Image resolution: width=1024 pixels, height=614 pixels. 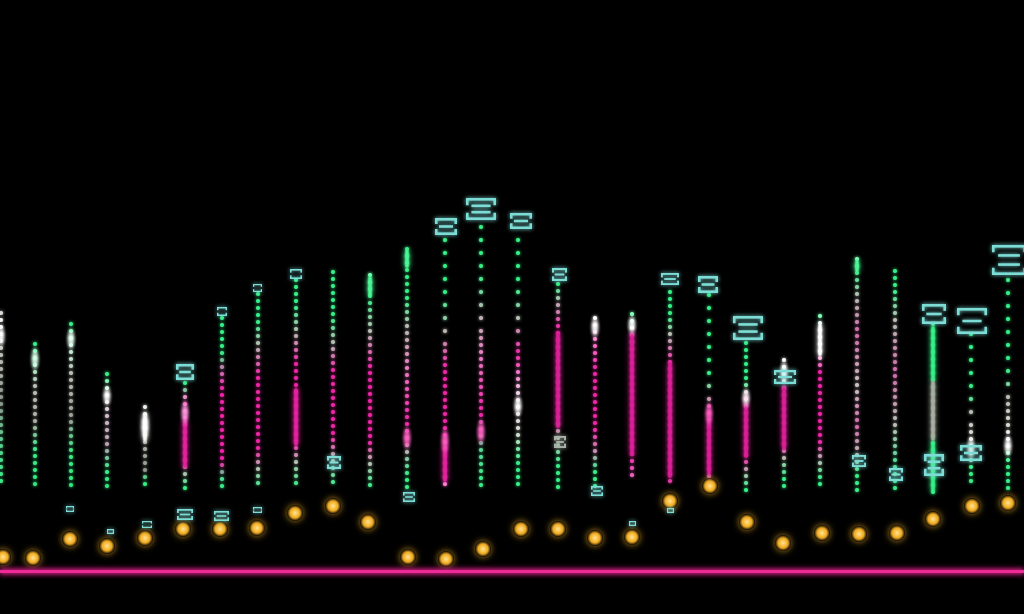 I want to click on column-glow, so click(x=3, y=336).